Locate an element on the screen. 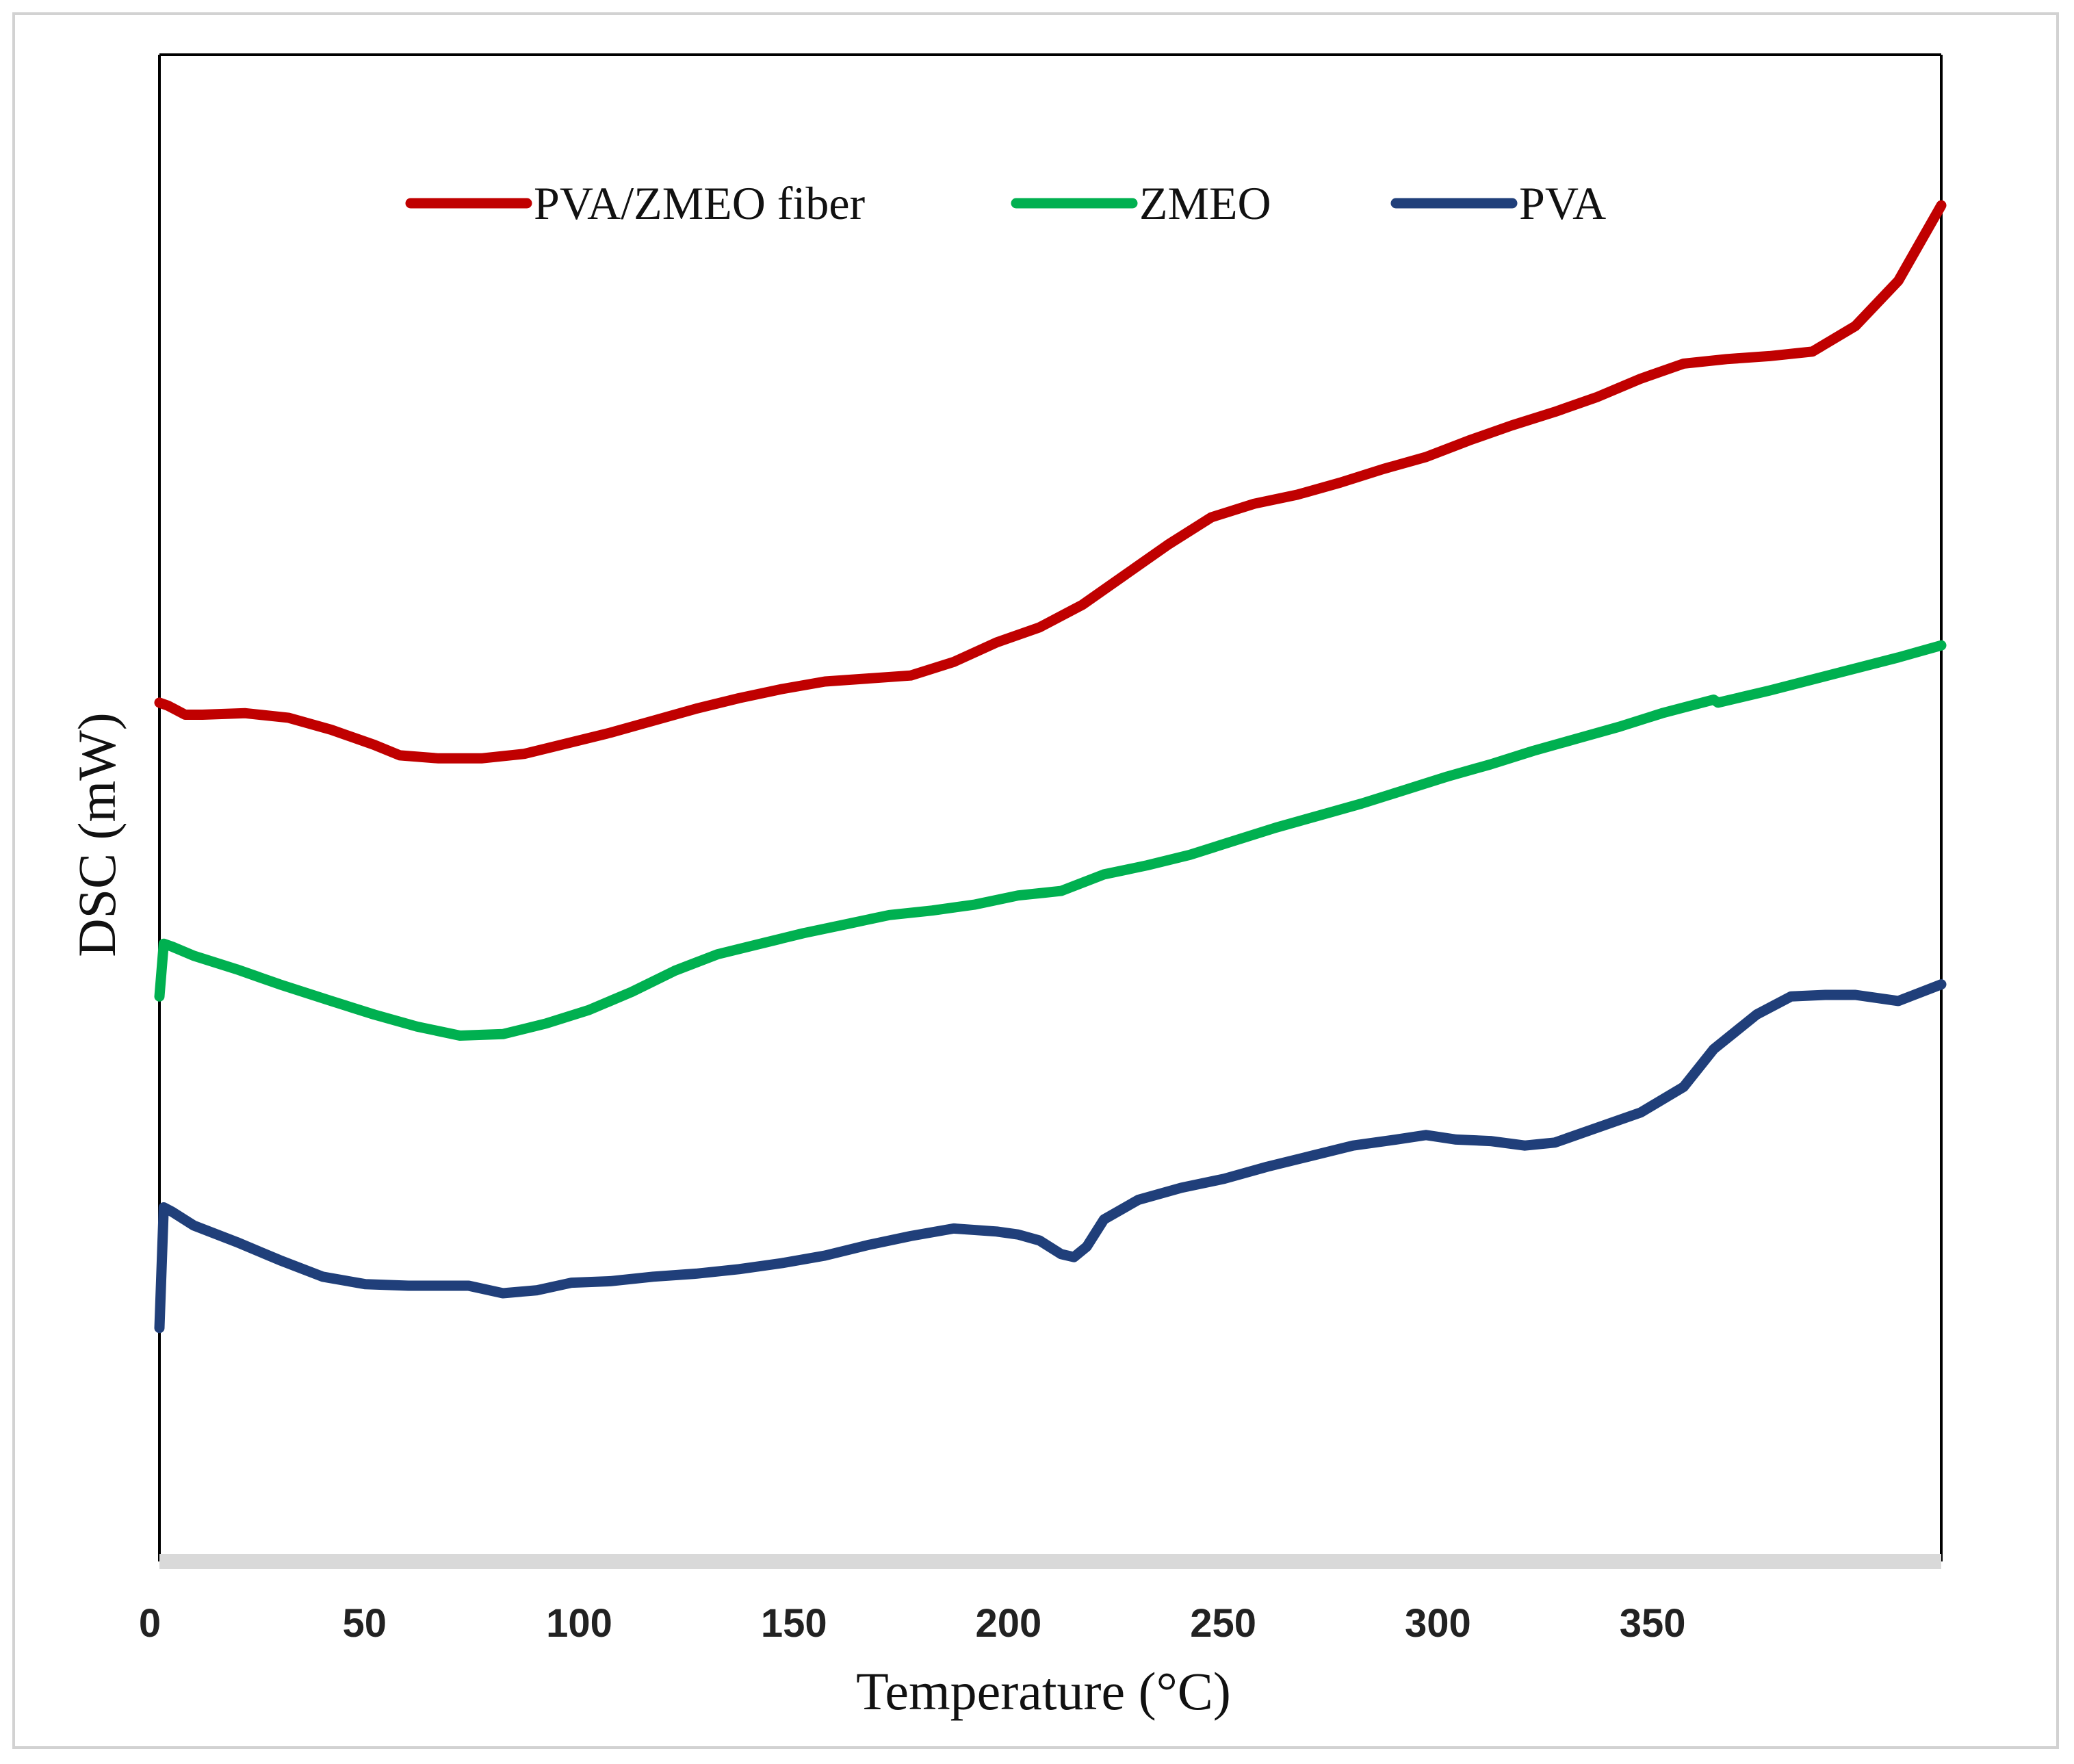 This screenshot has width=2074, height=1764. x-tick-label: 100 is located at coordinates (579, 1624).